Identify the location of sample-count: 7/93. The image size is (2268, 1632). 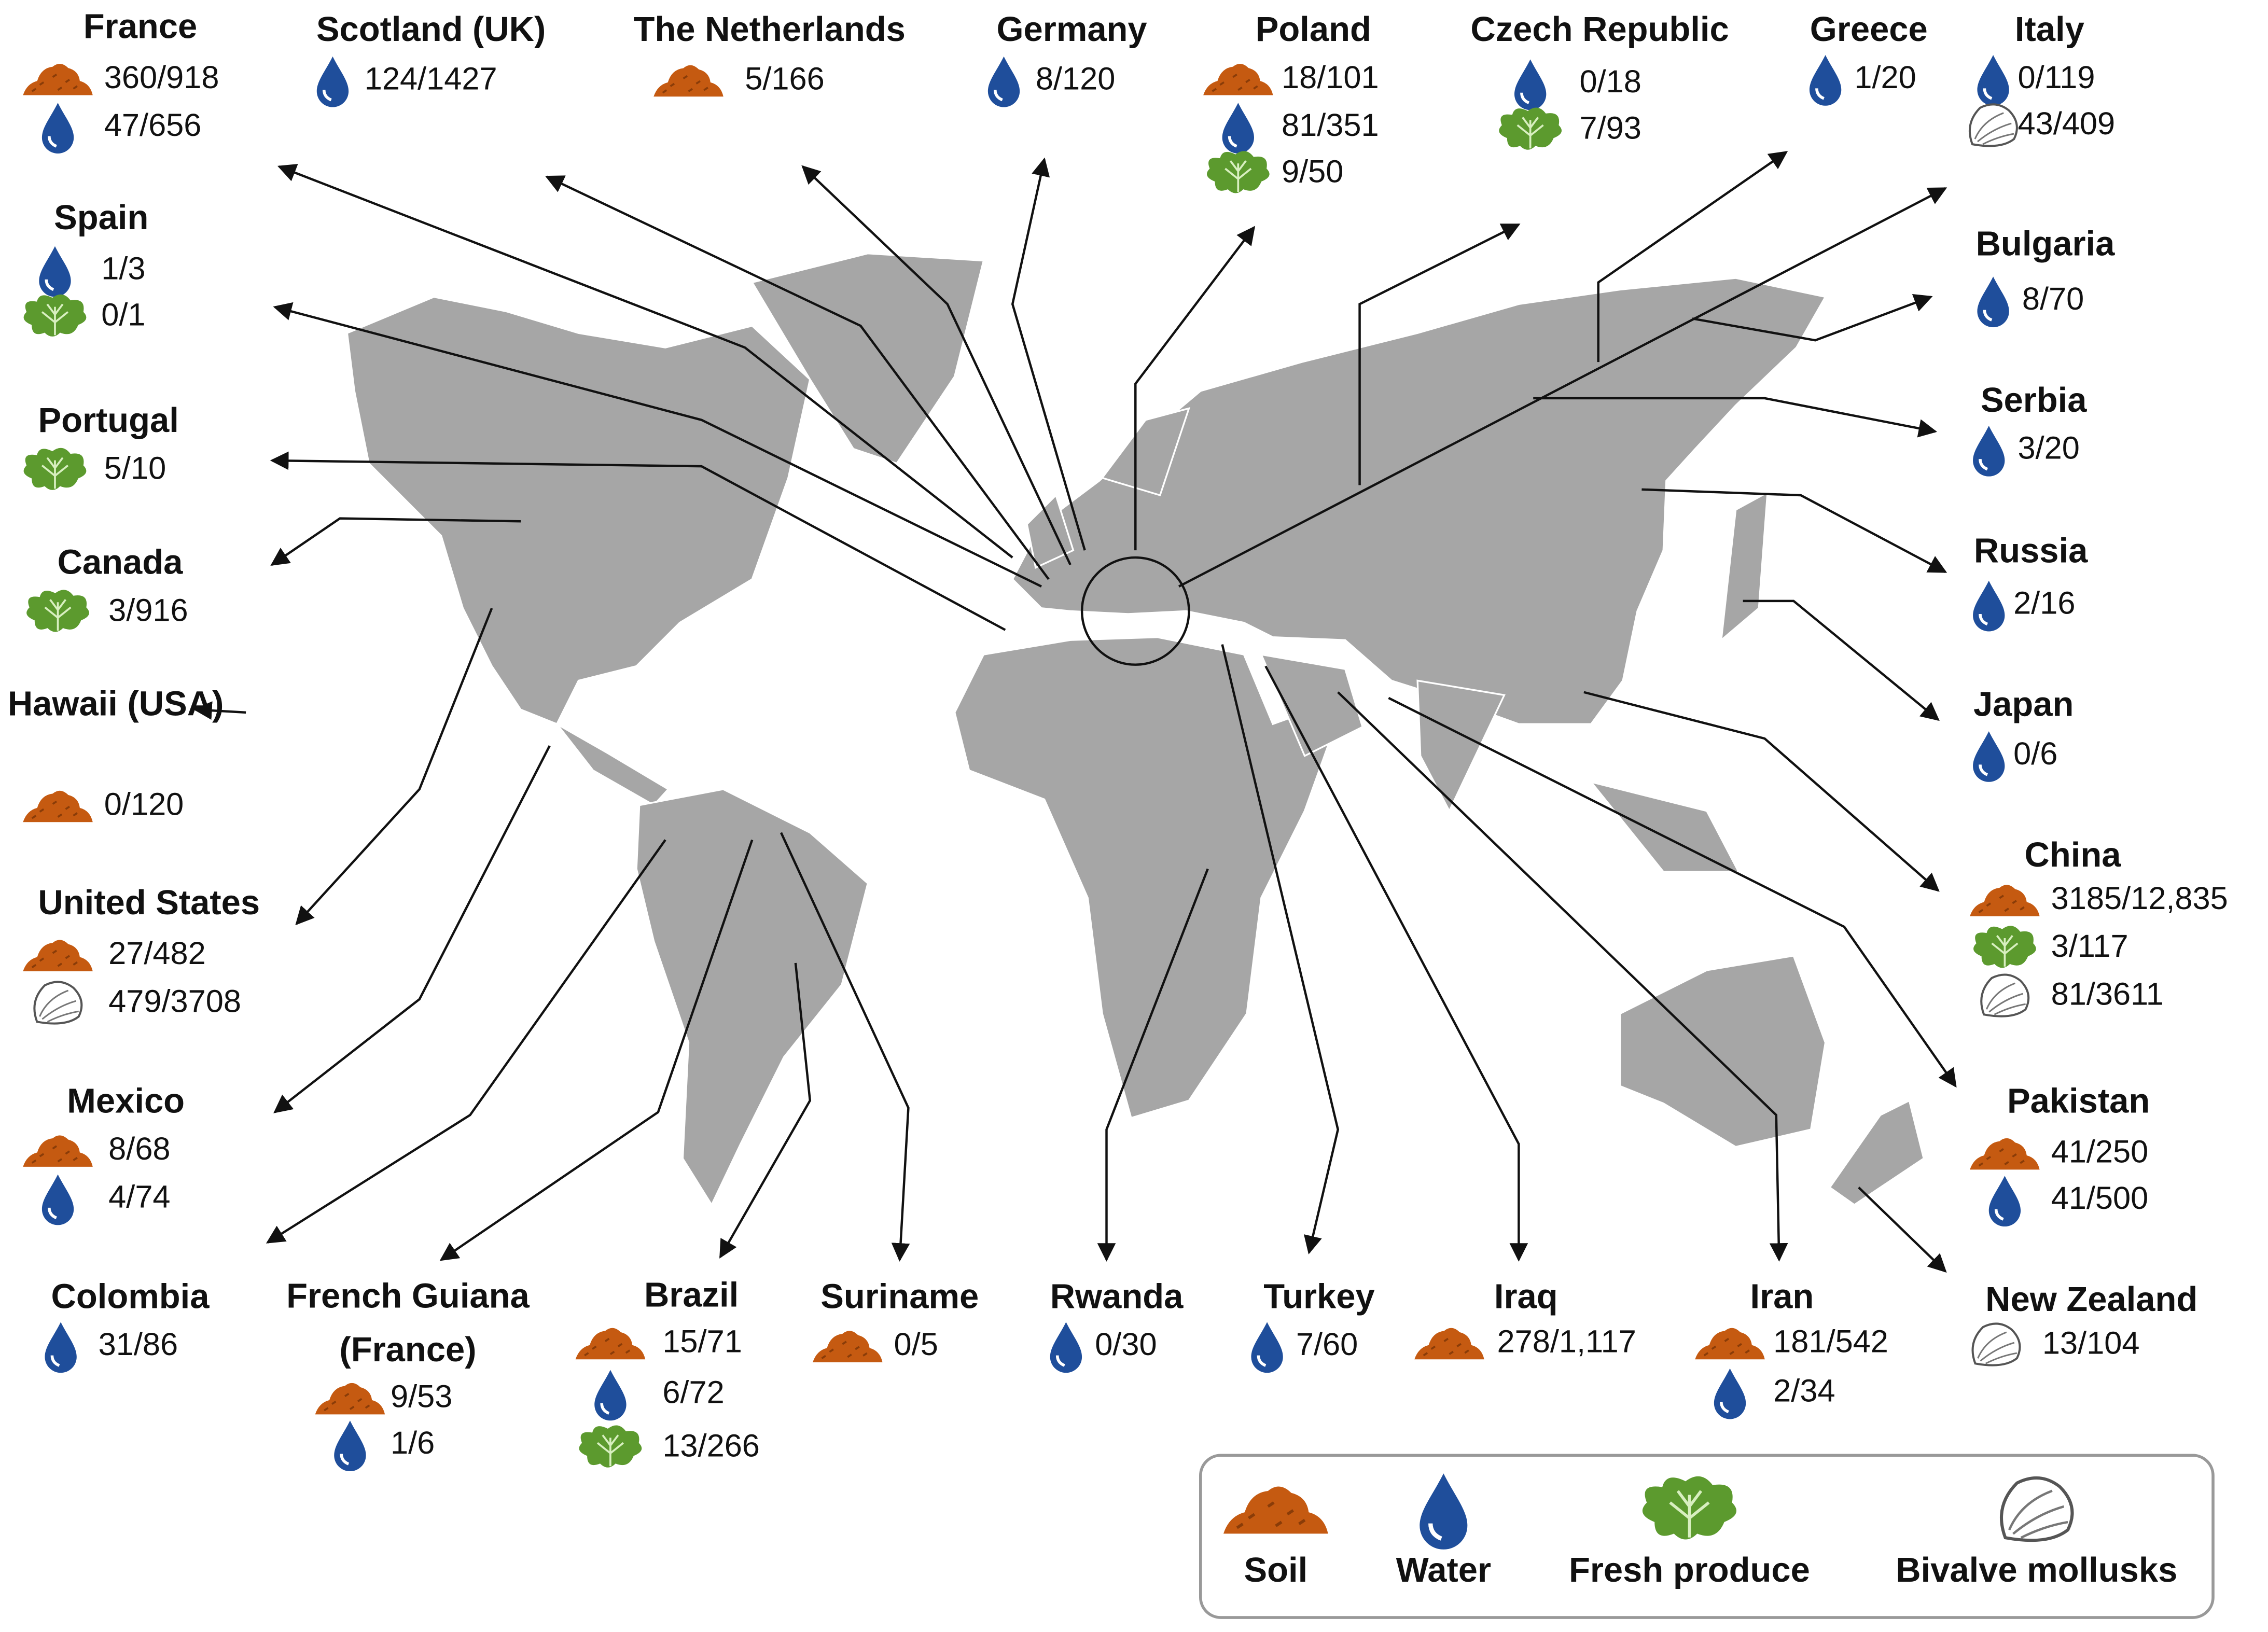
(1610, 128).